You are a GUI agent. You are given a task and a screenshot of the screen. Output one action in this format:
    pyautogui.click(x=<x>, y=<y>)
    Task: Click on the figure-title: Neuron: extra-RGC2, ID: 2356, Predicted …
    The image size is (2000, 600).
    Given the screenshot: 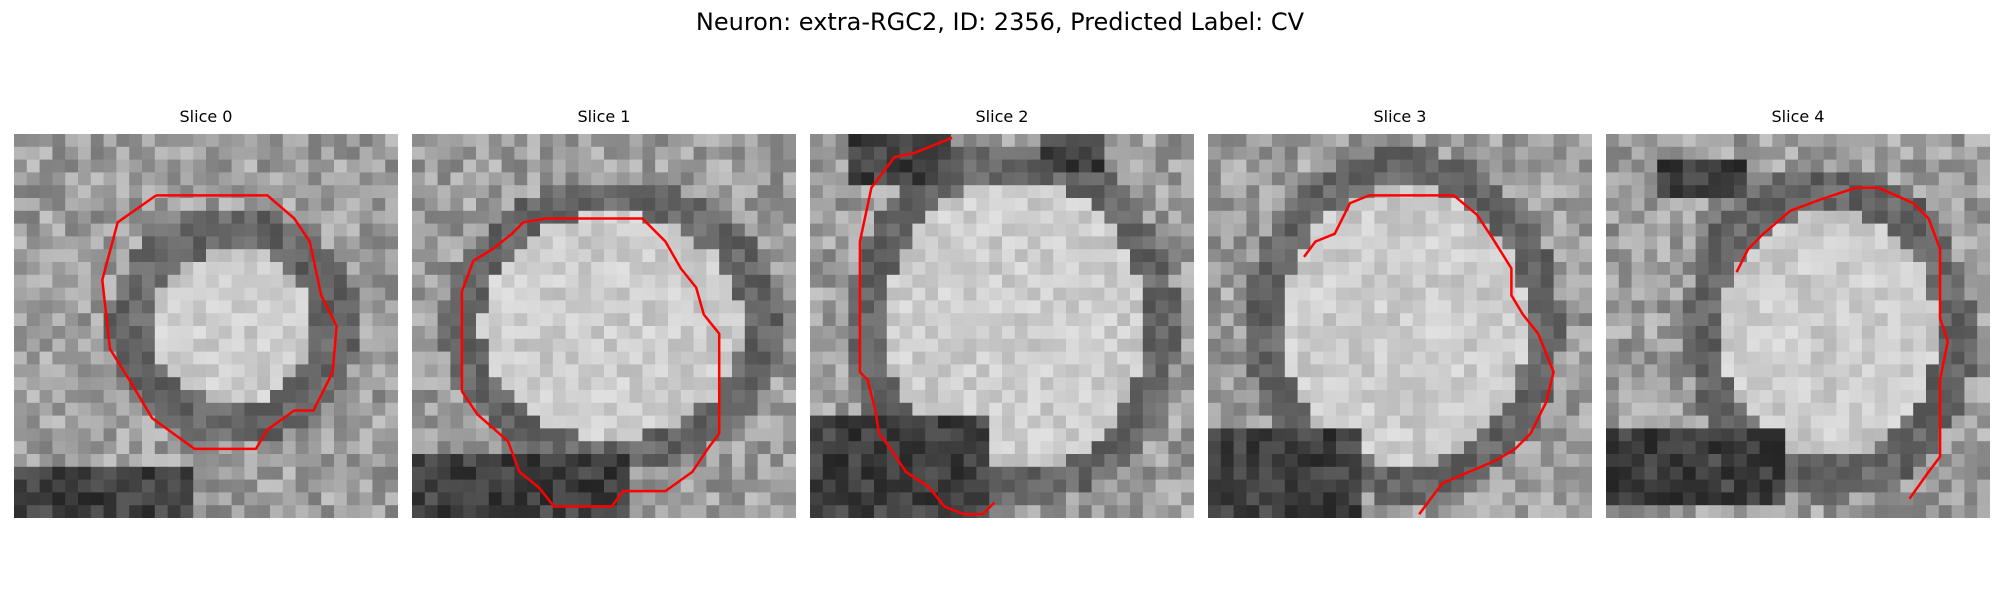 What is the action you would take?
    pyautogui.click(x=1000, y=22)
    